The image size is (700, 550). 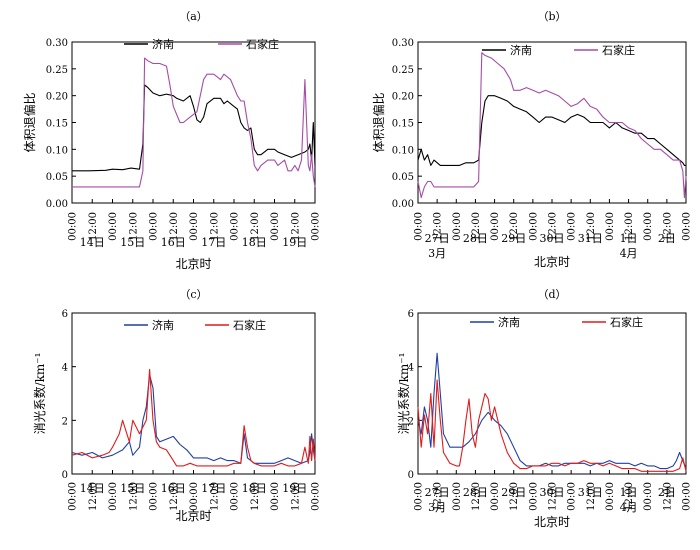 I want to click on day-label: 14日, so click(x=92, y=488).